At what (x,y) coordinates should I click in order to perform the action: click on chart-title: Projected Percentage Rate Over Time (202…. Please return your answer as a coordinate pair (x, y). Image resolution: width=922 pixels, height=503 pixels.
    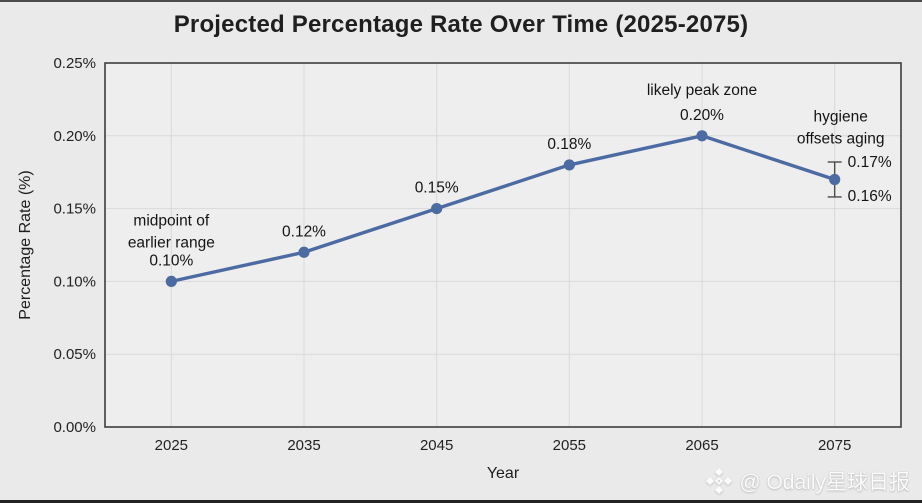
    Looking at the image, I should click on (461, 24).